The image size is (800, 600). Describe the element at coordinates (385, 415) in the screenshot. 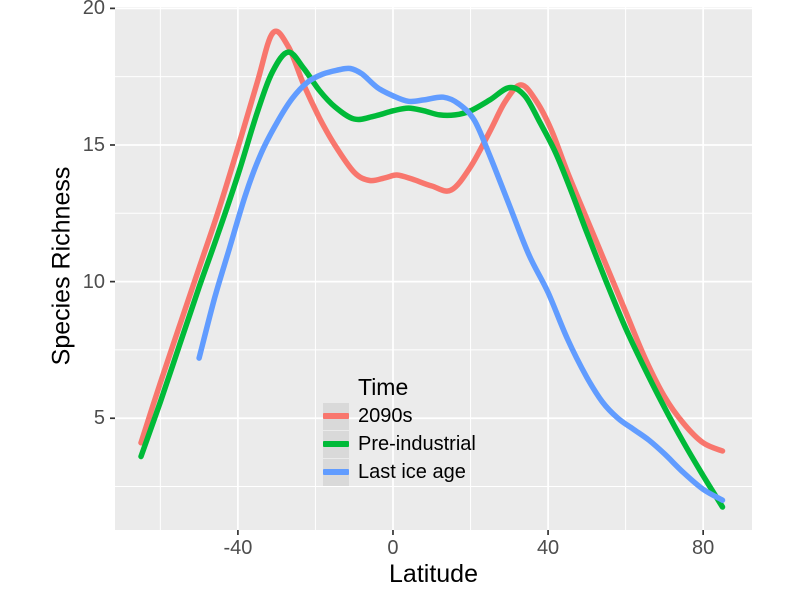

I see `legend-label: 2090s` at that location.